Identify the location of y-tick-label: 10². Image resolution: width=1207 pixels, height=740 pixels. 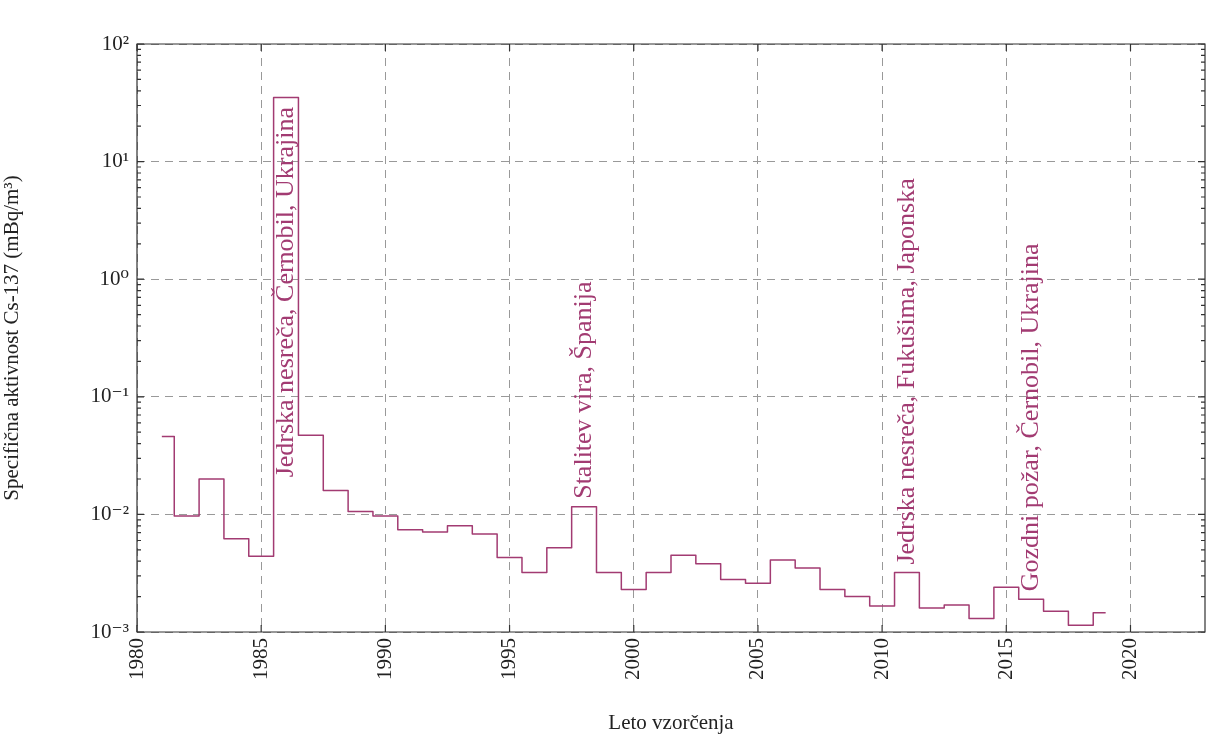
(115, 42).